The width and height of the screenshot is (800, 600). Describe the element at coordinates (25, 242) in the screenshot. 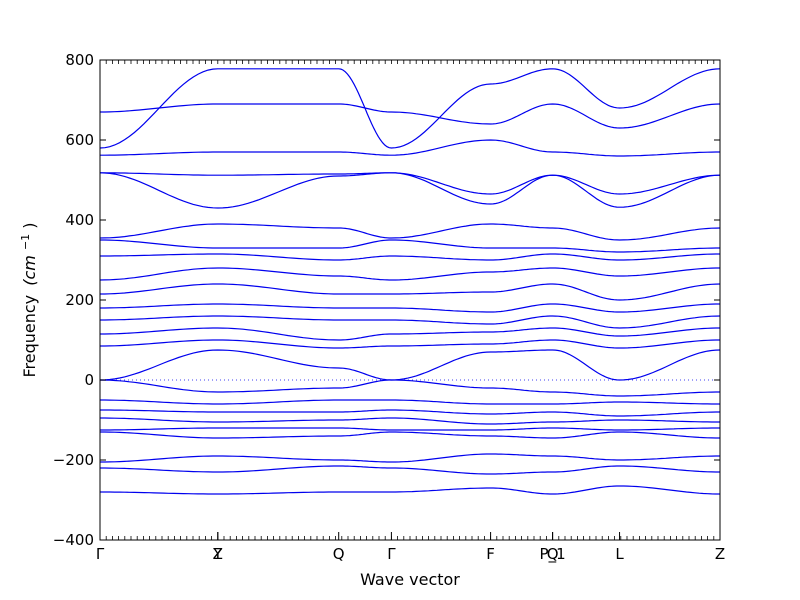

I see `y-axis-label-exponent: −1` at that location.